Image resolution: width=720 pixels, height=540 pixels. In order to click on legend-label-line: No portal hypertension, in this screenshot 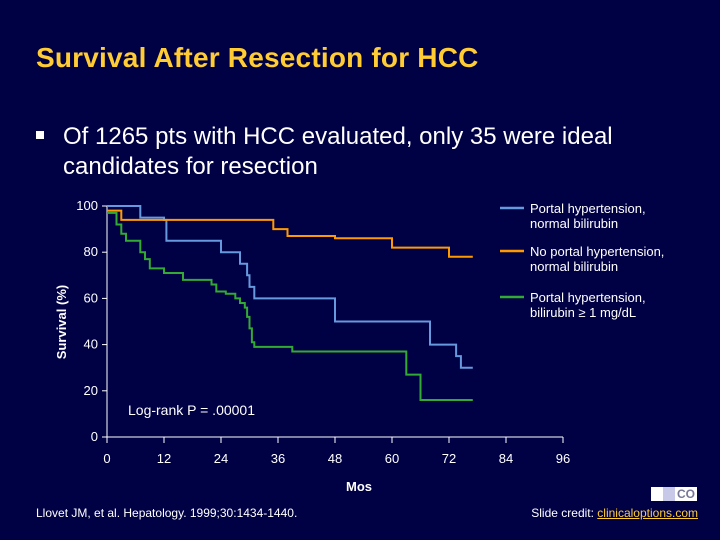, I will do `click(597, 251)`.